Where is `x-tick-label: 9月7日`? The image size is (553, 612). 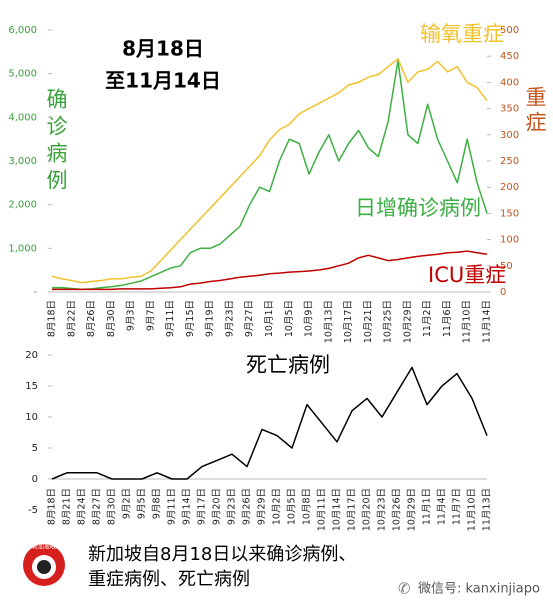 x-tick-label: 9月7日 is located at coordinates (150, 315).